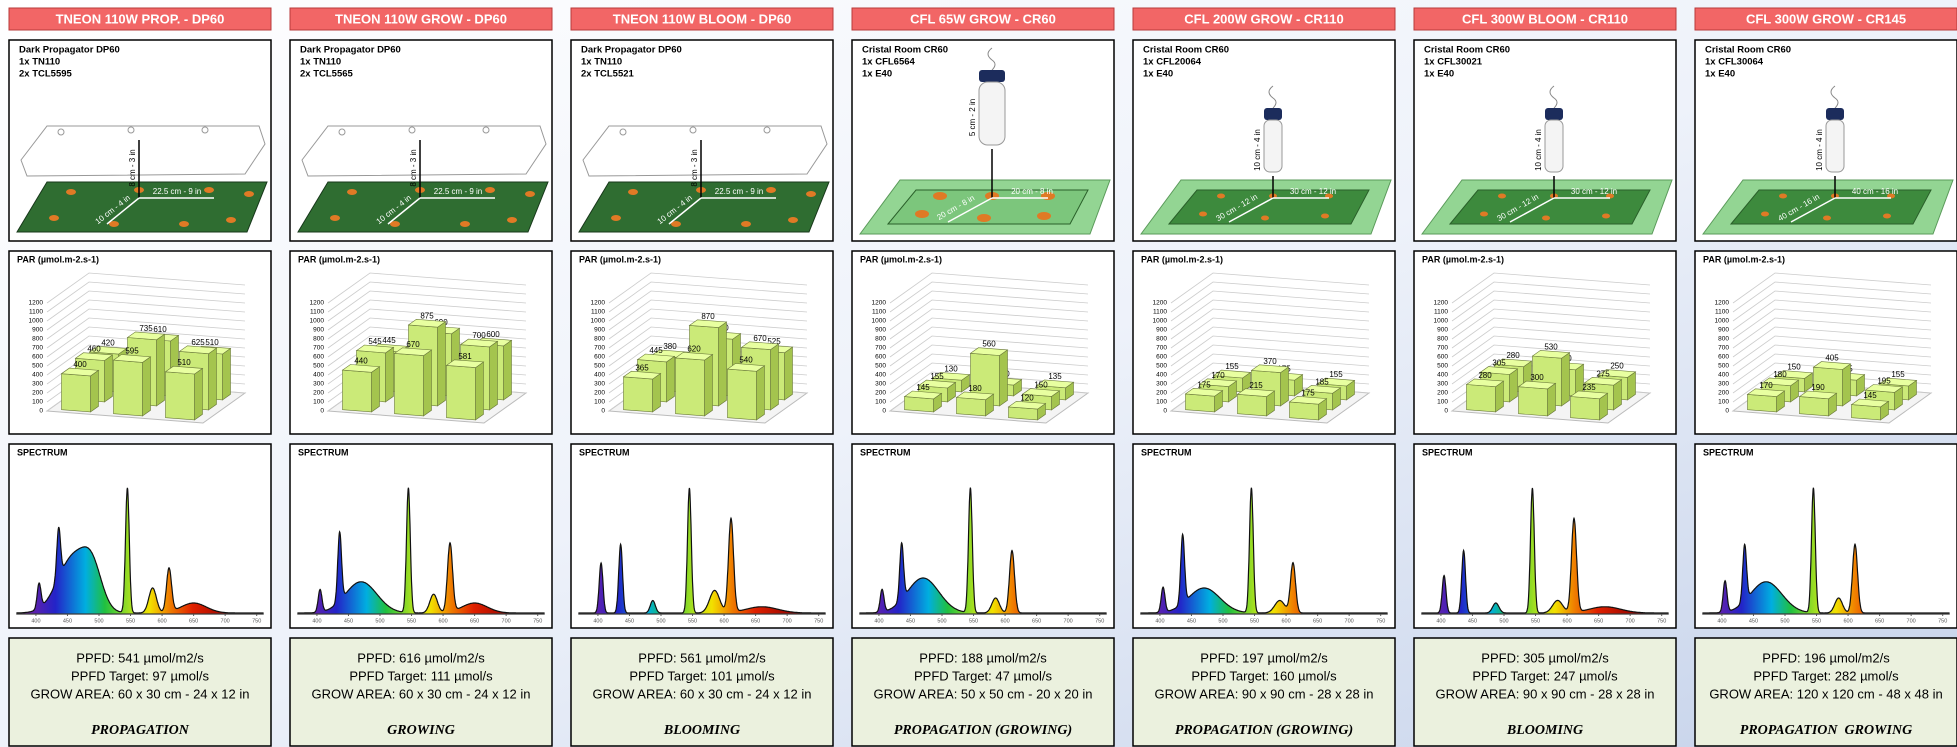 Image resolution: width=1957 pixels, height=747 pixels. What do you see at coordinates (160, 329) in the screenshot?
I see `data-label: 610` at bounding box center [160, 329].